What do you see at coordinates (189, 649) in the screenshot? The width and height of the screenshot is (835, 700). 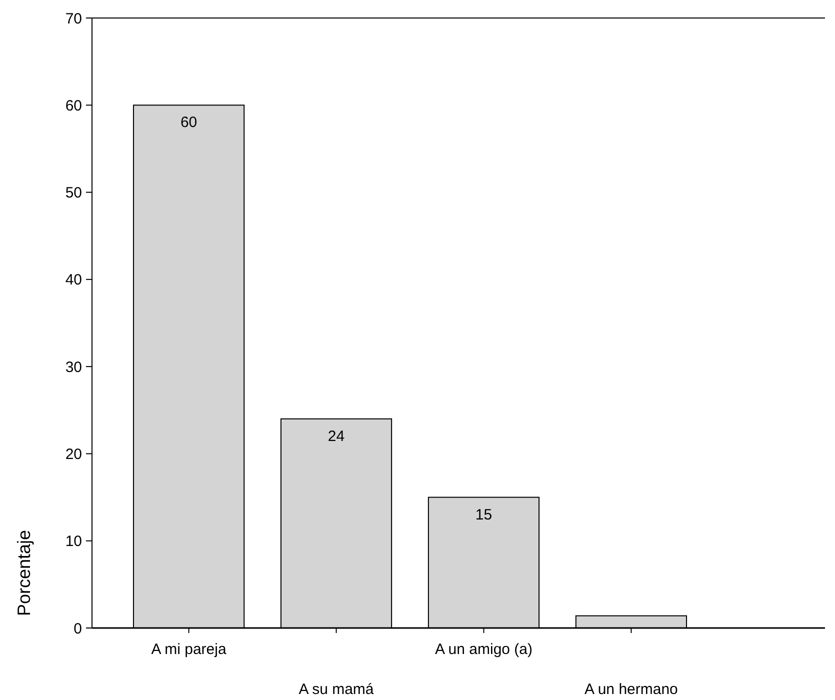 I see `x-tick-label: A mi pareja` at bounding box center [189, 649].